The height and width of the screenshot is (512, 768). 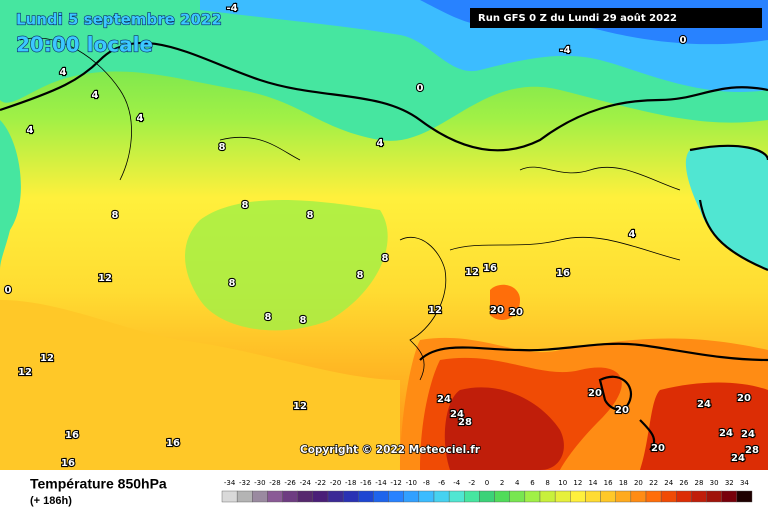 What do you see at coordinates (119, 20) in the screenshot?
I see `forecast-date: Lundi 5 septembre 2022` at bounding box center [119, 20].